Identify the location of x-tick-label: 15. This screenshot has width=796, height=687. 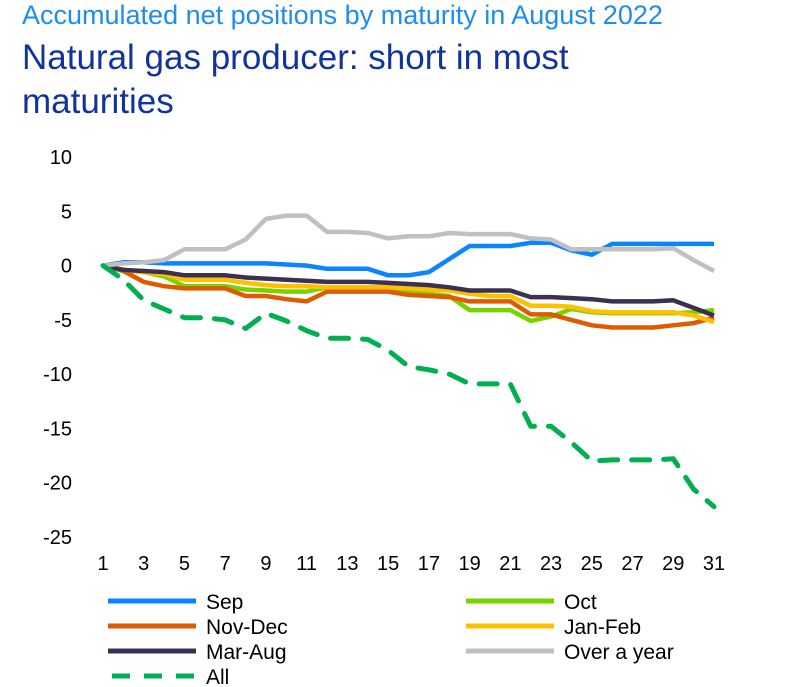
(388, 564).